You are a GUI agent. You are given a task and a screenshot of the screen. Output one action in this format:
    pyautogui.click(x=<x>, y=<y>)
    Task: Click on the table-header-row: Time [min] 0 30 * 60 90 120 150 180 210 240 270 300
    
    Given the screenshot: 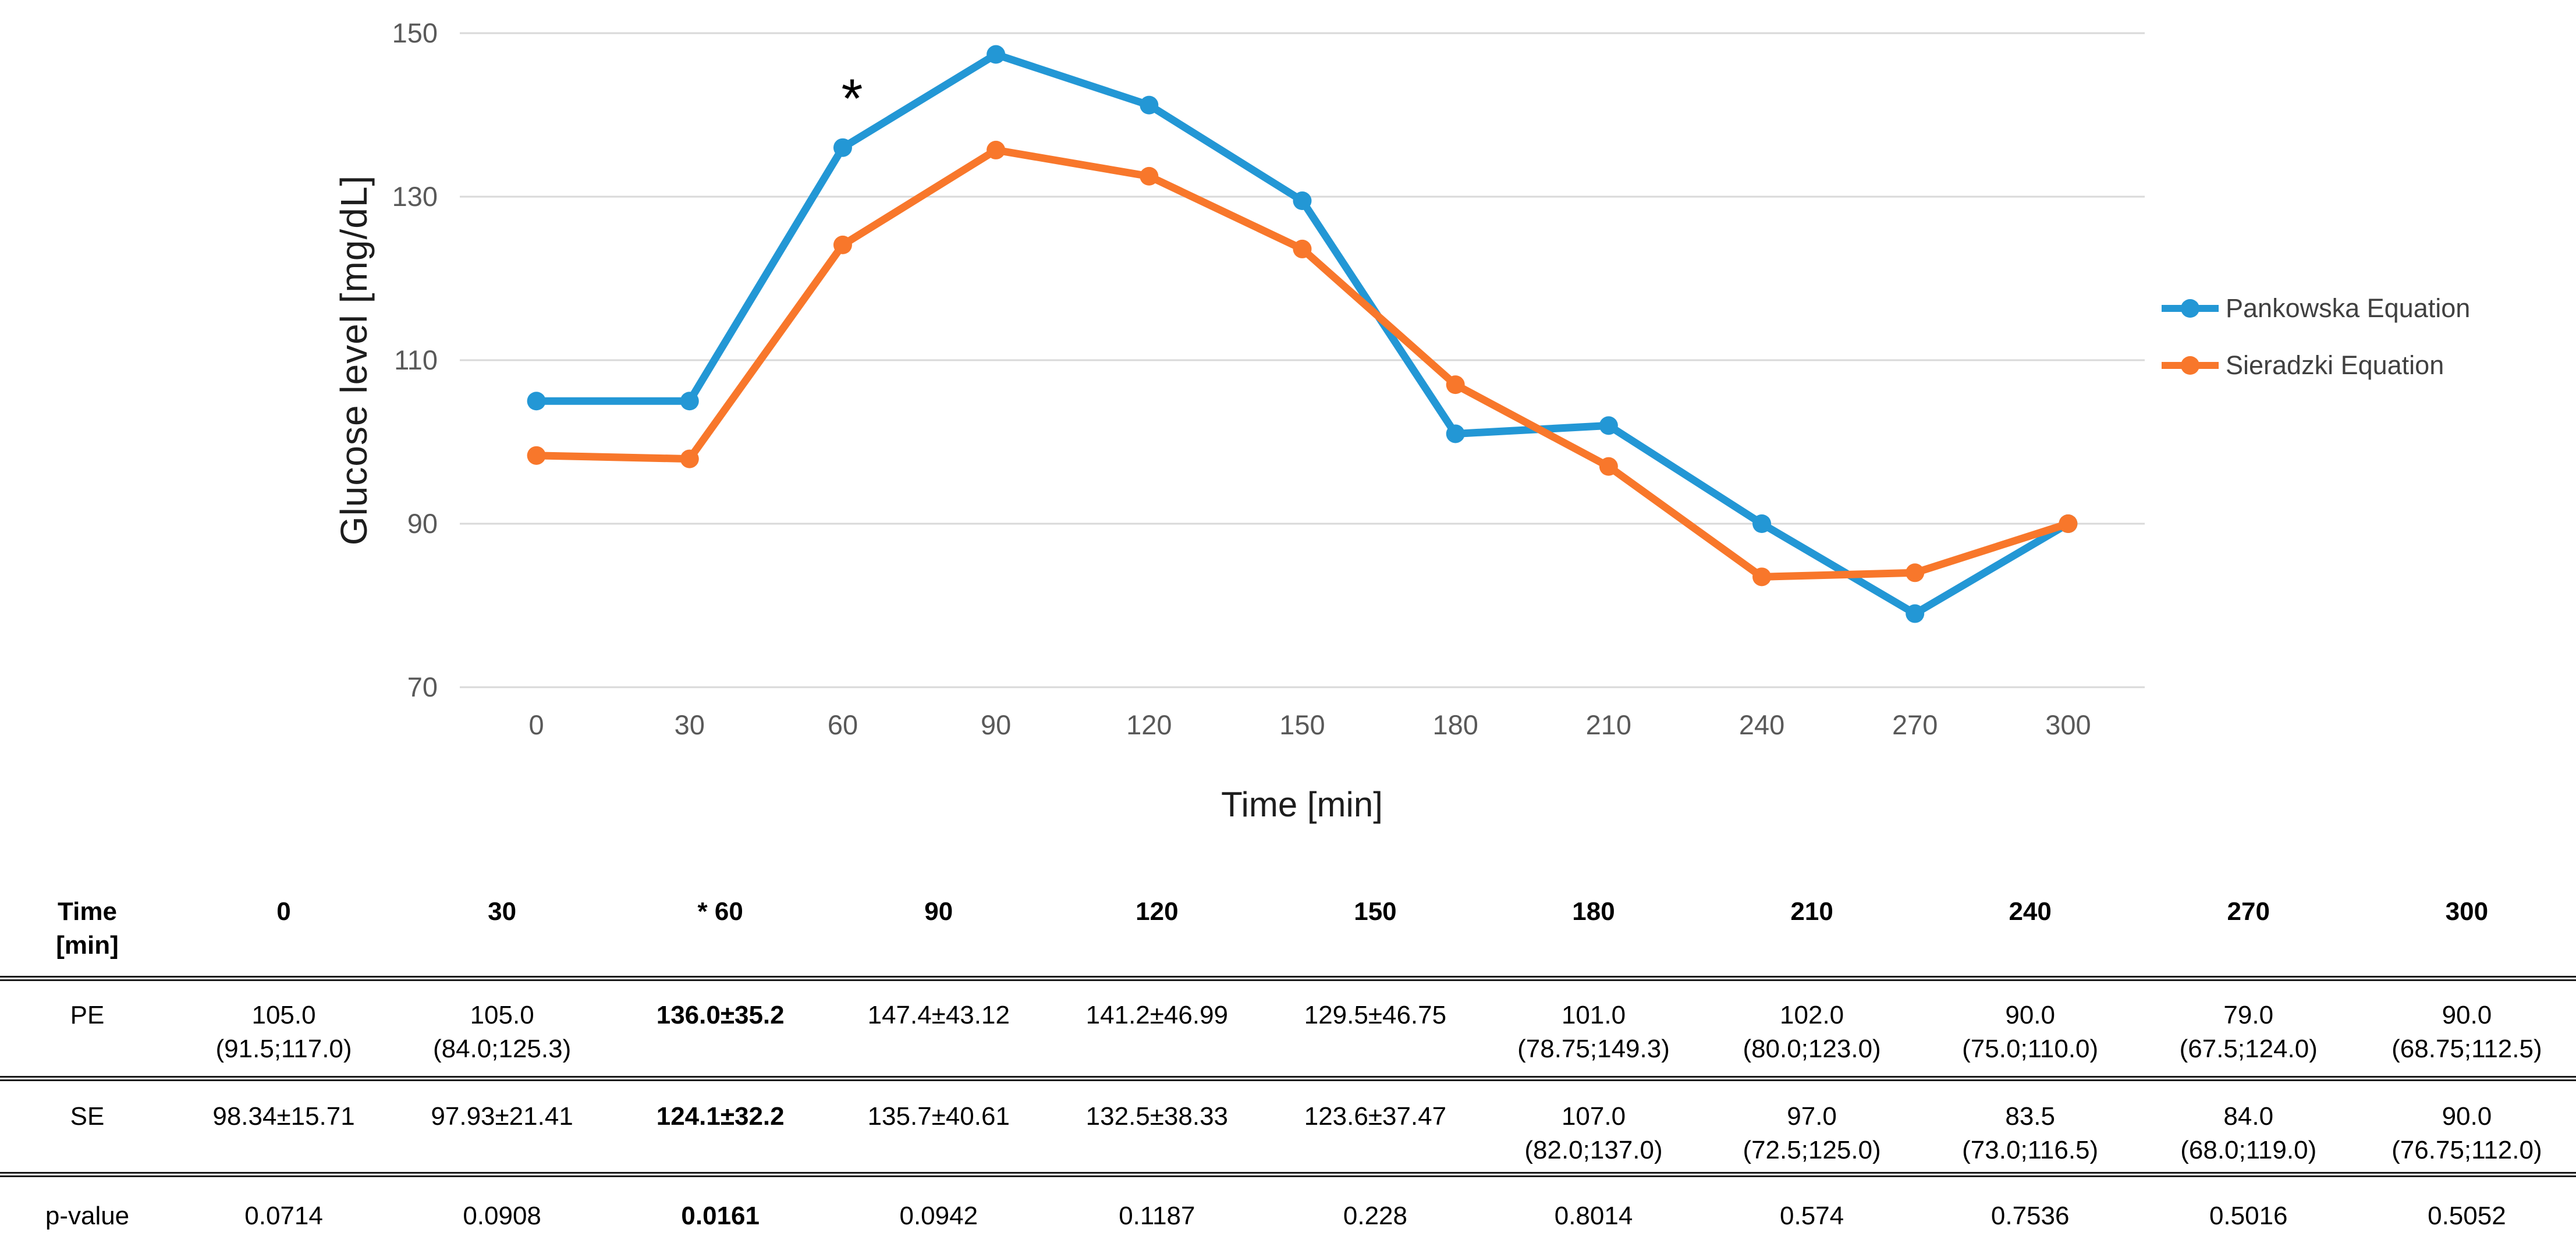 What is the action you would take?
    pyautogui.click(x=1288, y=927)
    